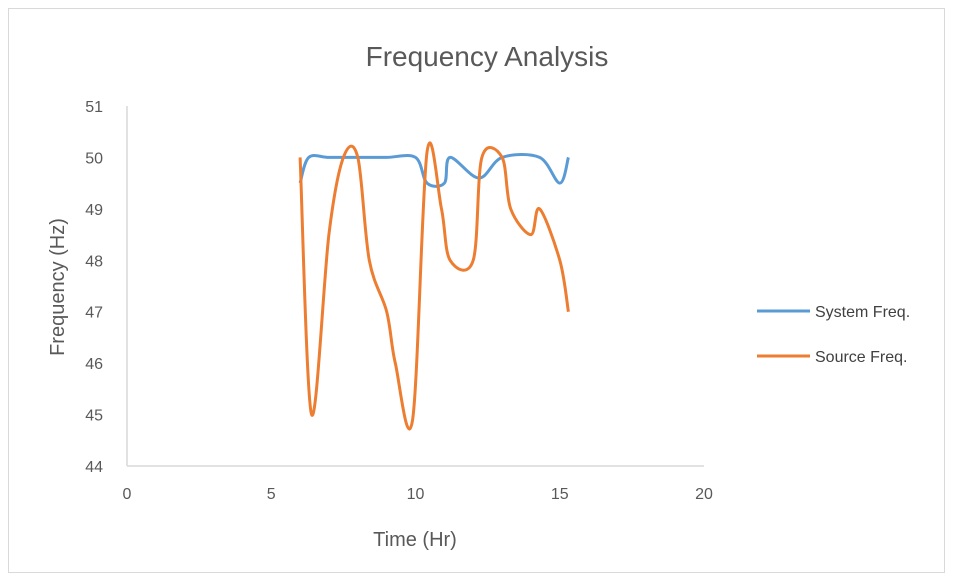  What do you see at coordinates (861, 357) in the screenshot?
I see `legend-label: Source Freq.` at bounding box center [861, 357].